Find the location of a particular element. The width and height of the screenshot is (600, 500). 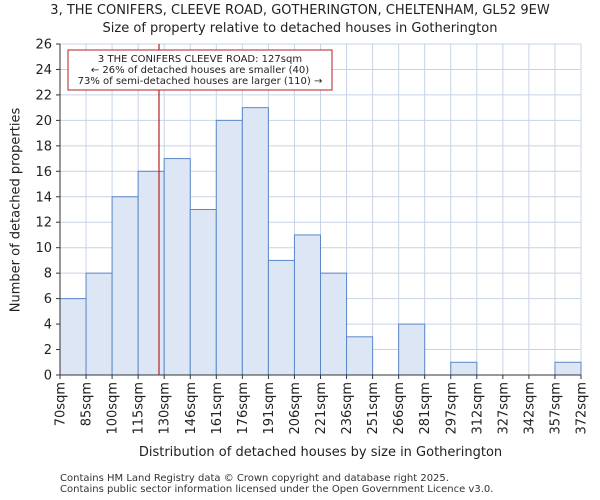

y-tick-label: 22 is located at coordinates (43, 95).